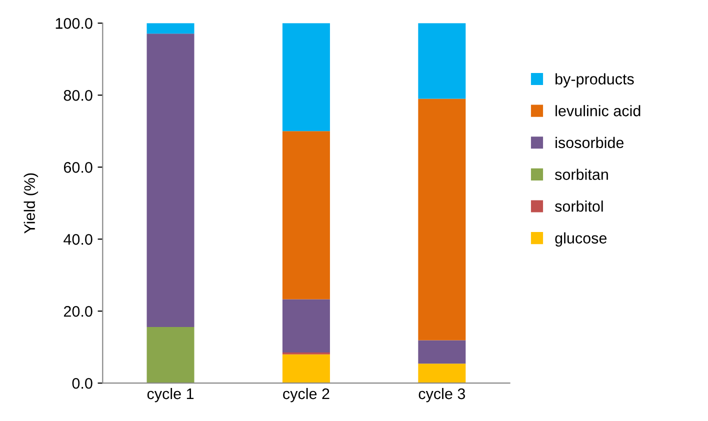 This screenshot has width=708, height=421. What do you see at coordinates (78, 311) in the screenshot?
I see `y-tick-label: 20.0` at bounding box center [78, 311].